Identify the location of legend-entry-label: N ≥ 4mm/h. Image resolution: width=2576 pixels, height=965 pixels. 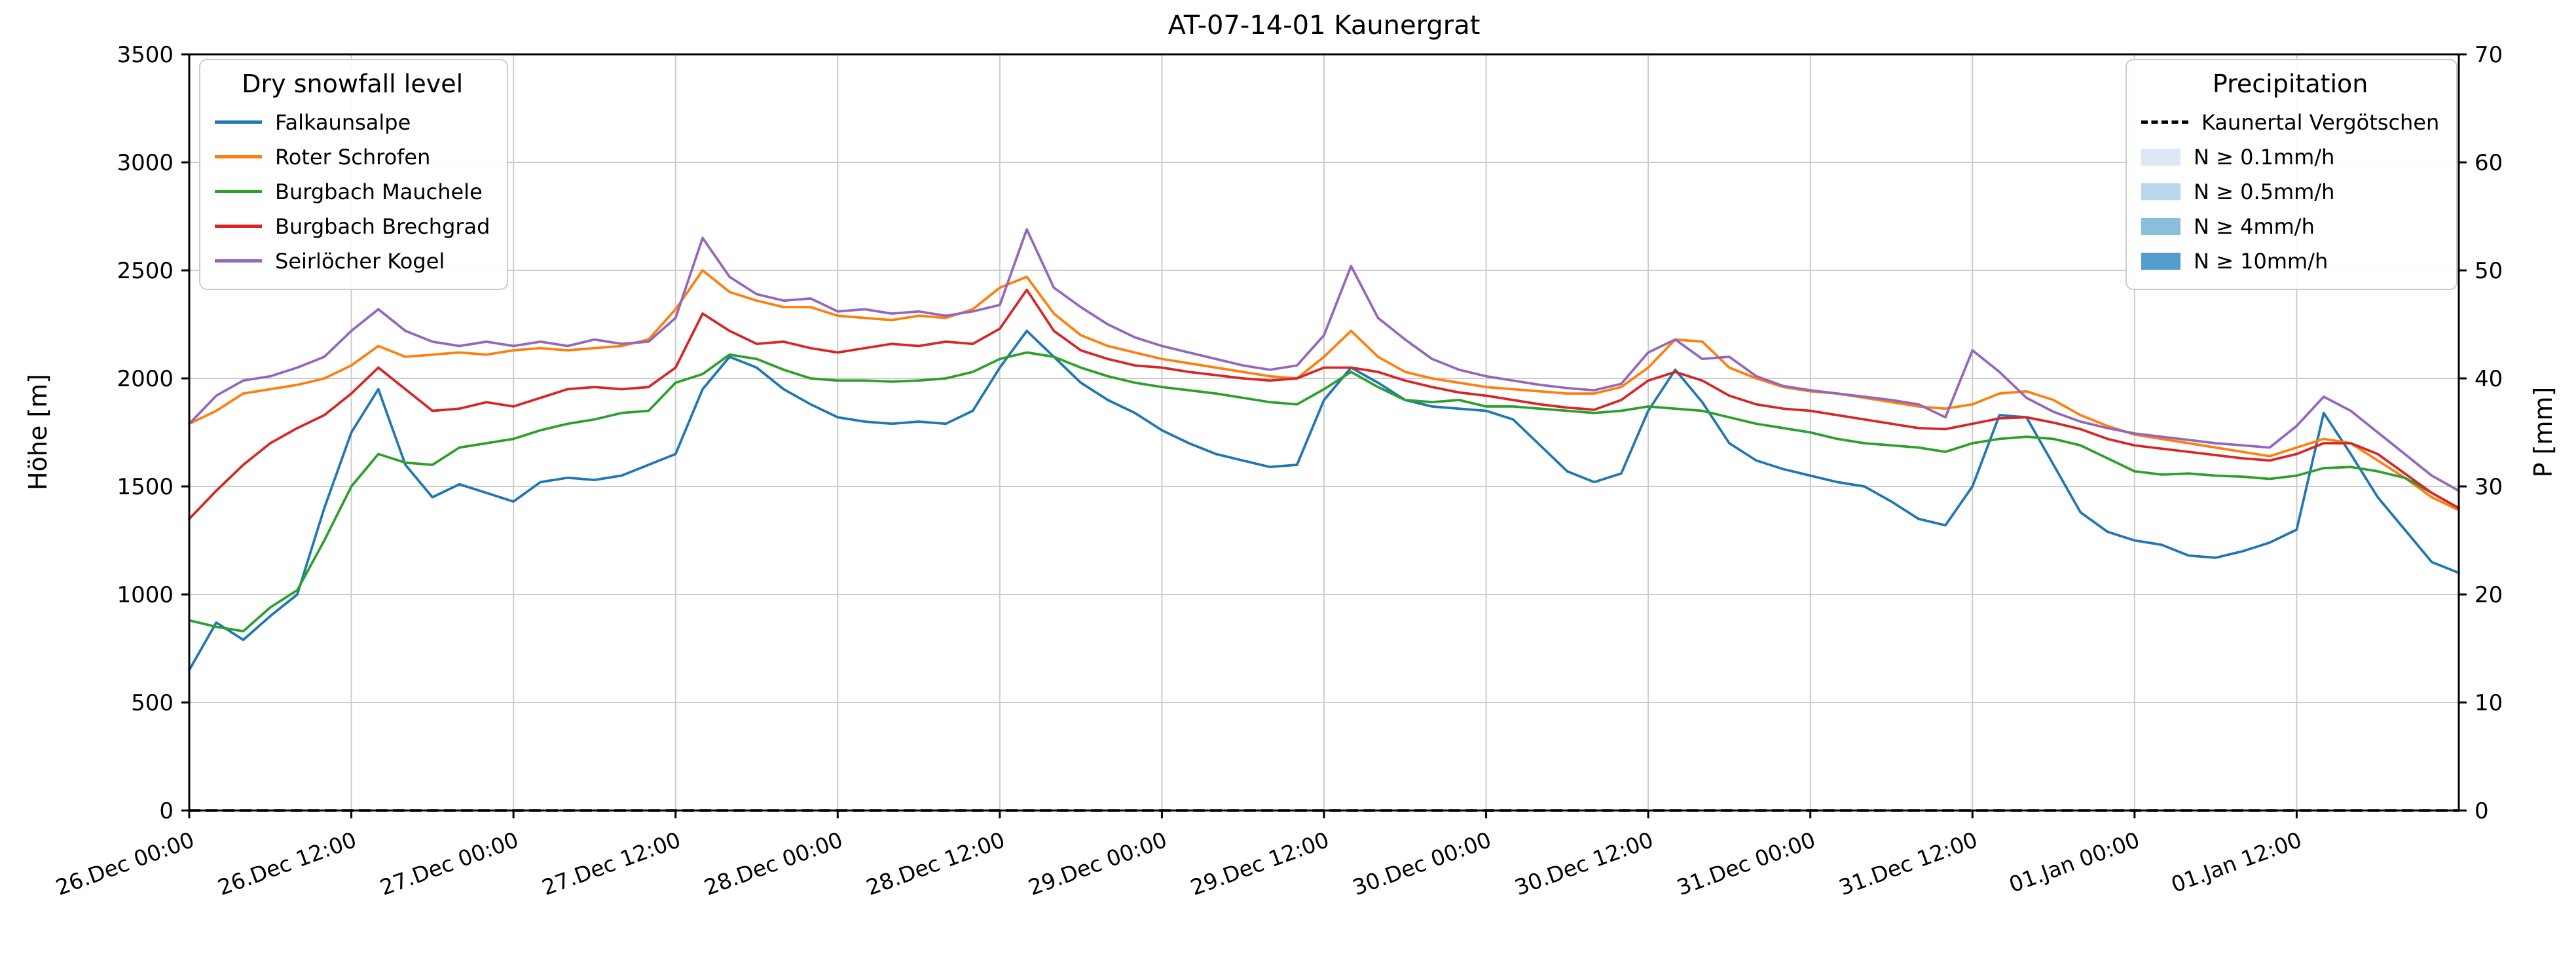
(2254, 226).